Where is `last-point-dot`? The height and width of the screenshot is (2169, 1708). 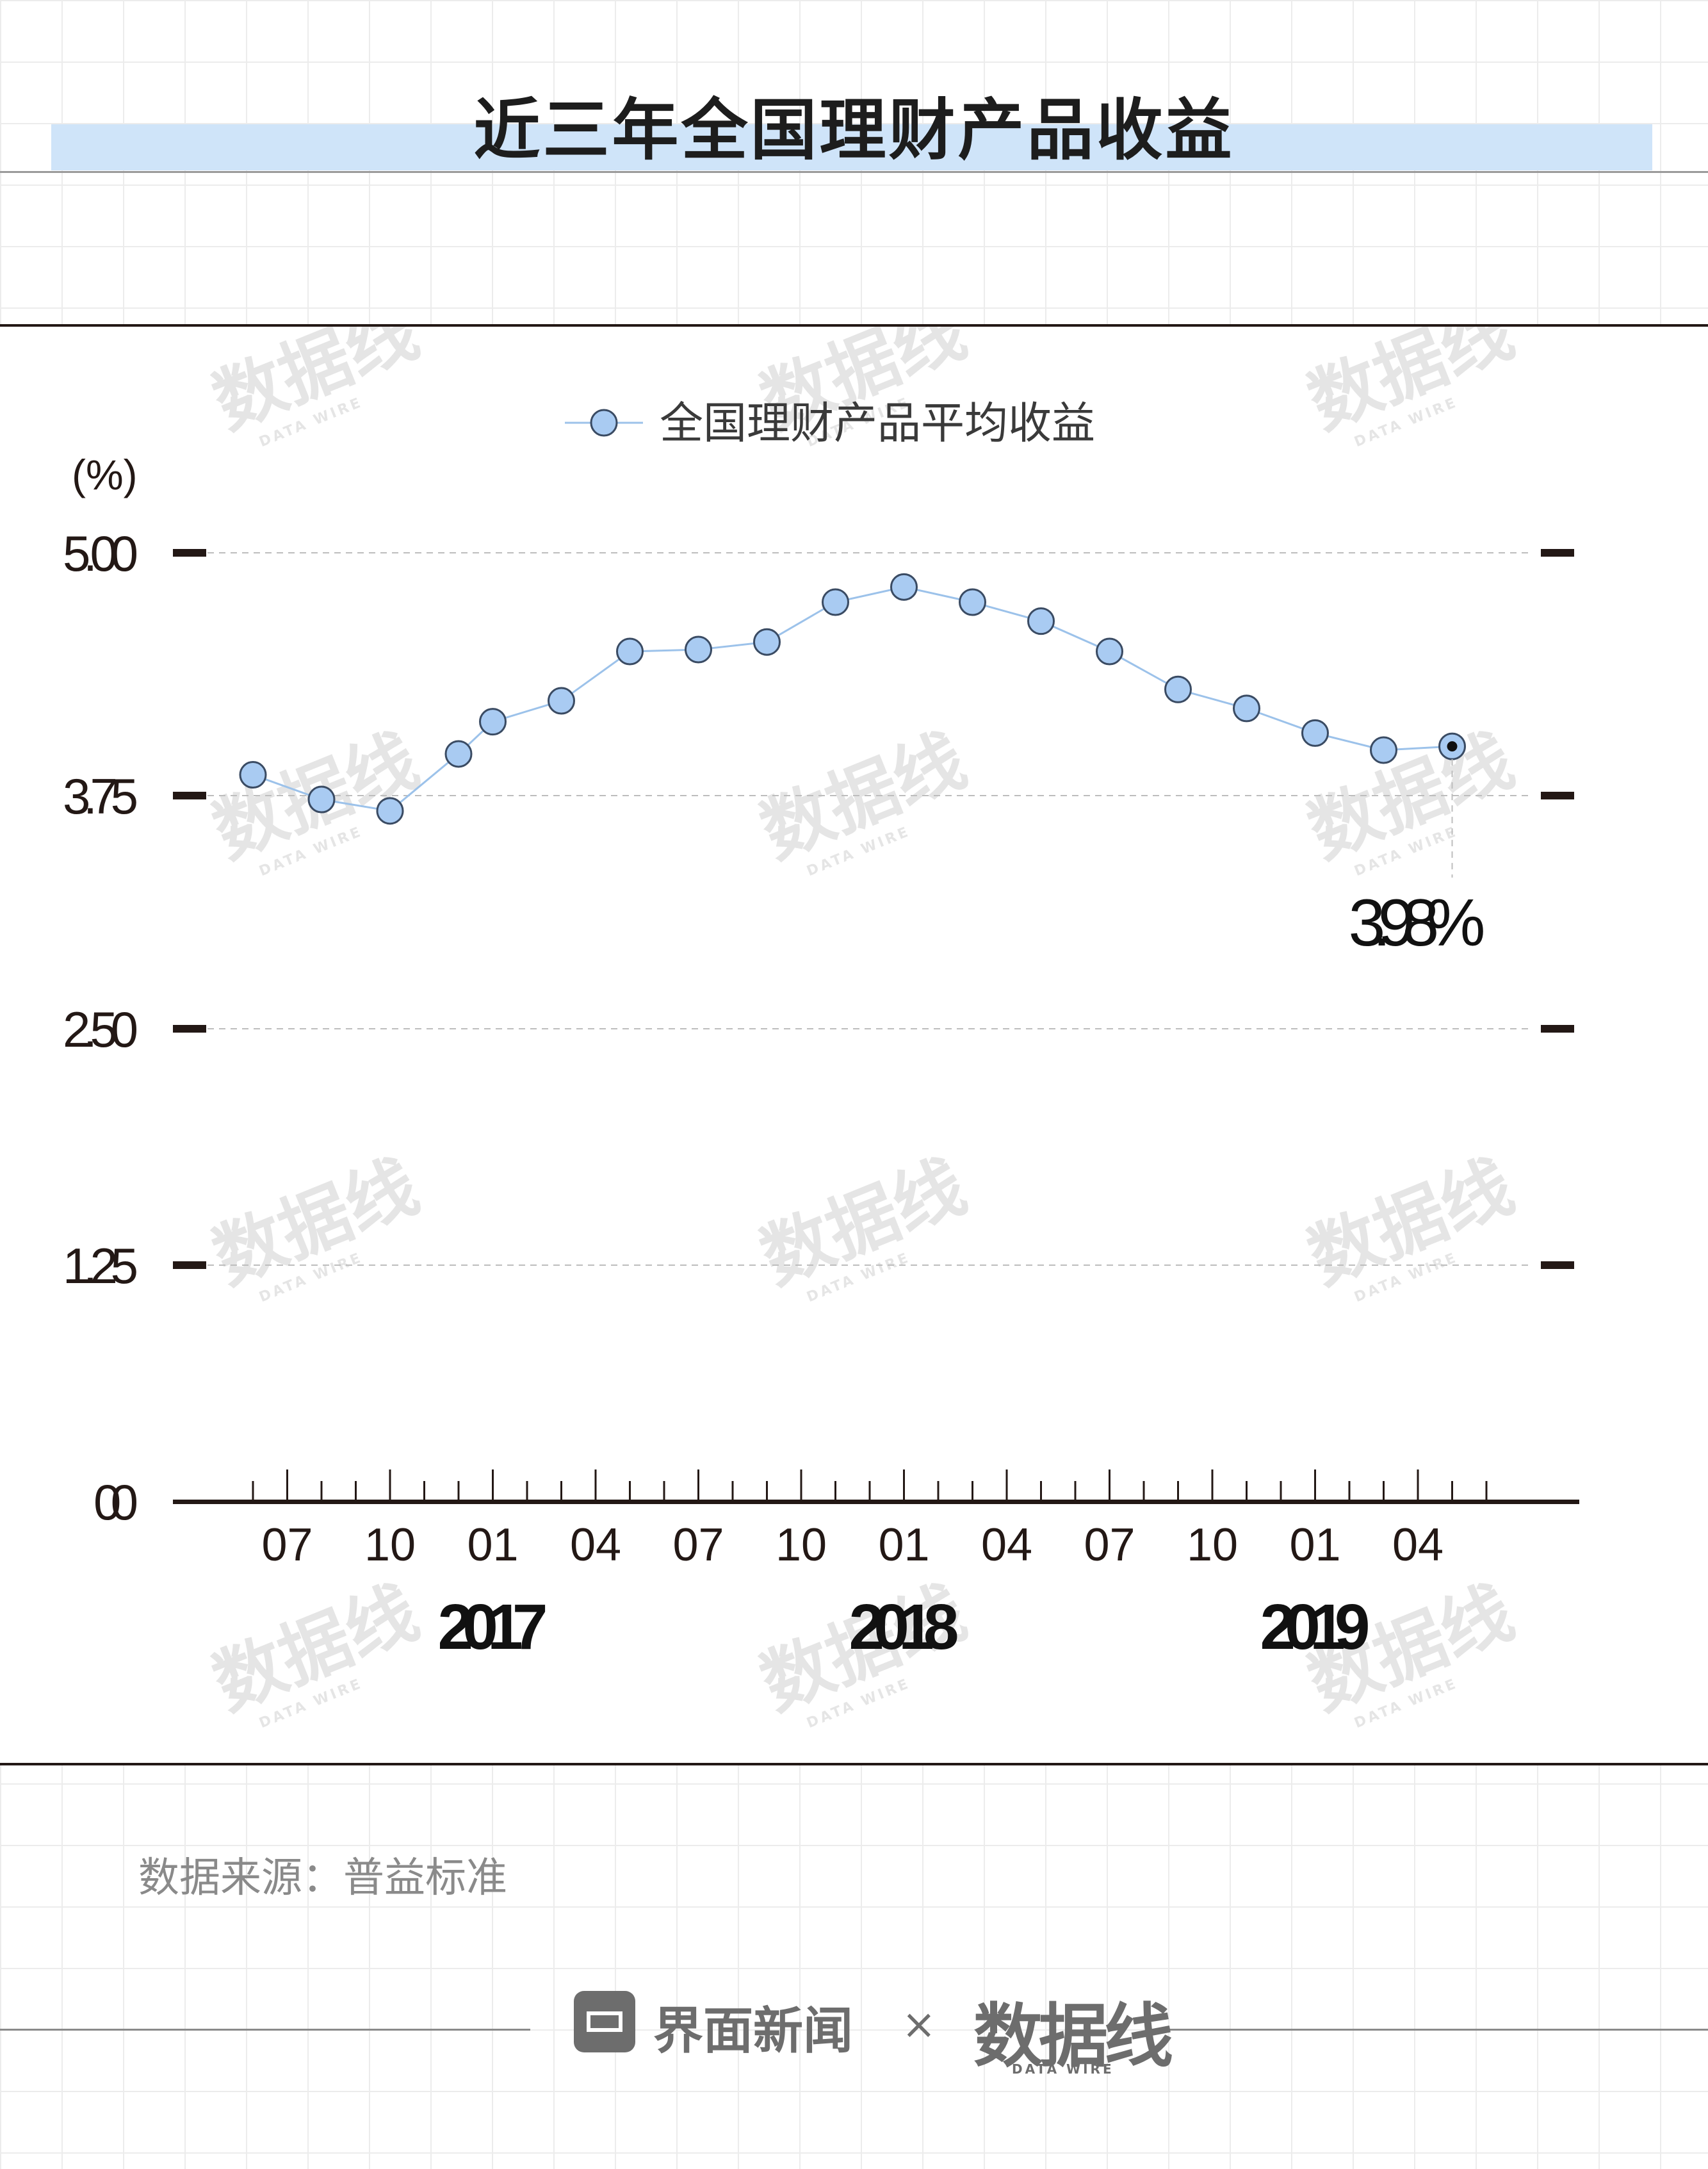
last-point-dot is located at coordinates (1453, 747).